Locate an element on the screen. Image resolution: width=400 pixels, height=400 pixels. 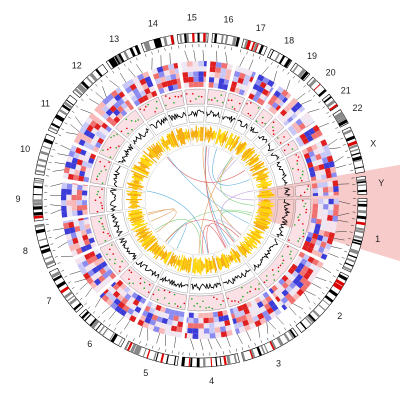
chromosome-13: 13 is located at coordinates (142, 94).